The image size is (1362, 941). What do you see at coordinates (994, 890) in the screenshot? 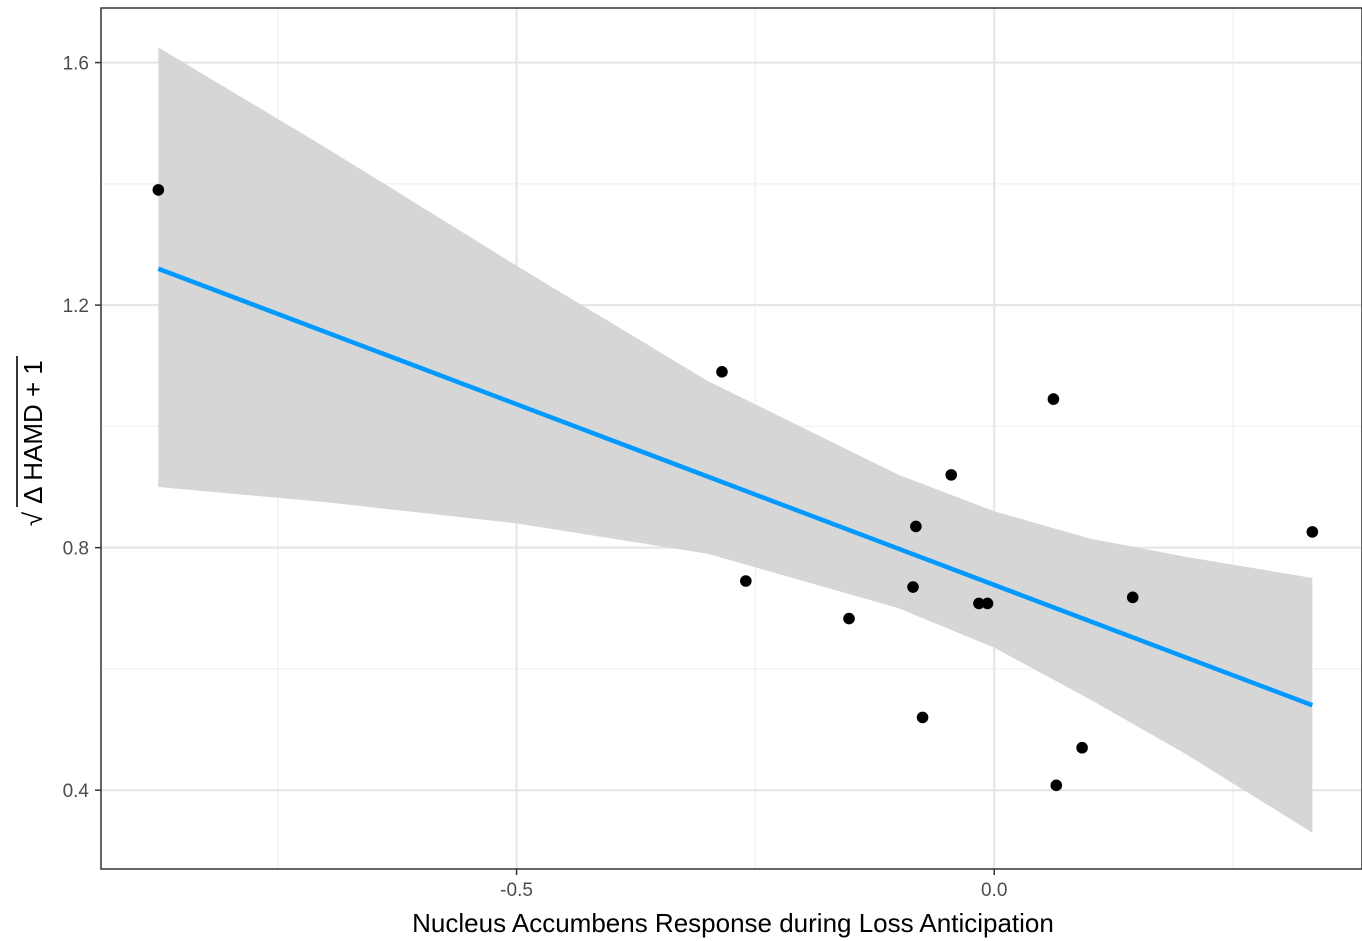
I see `x-tick-label: 0.0` at bounding box center [994, 890].